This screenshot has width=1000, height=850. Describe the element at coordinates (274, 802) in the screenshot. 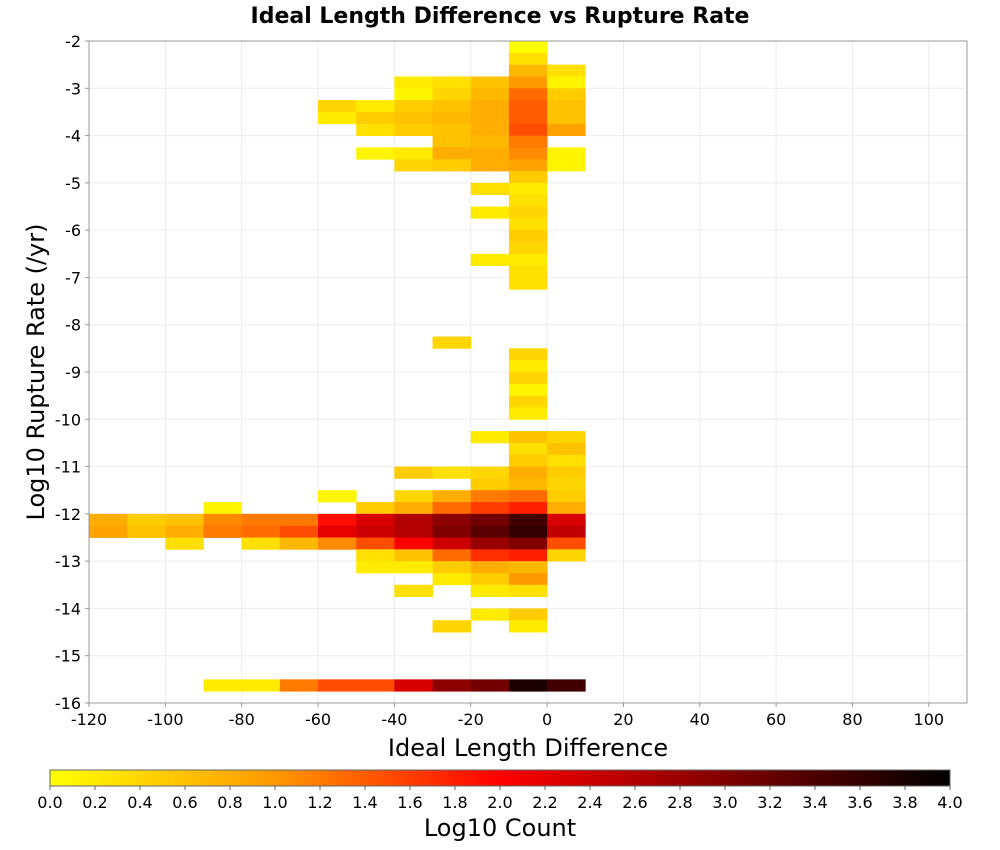

I see `colorbar-tick-label: 1.0` at that location.